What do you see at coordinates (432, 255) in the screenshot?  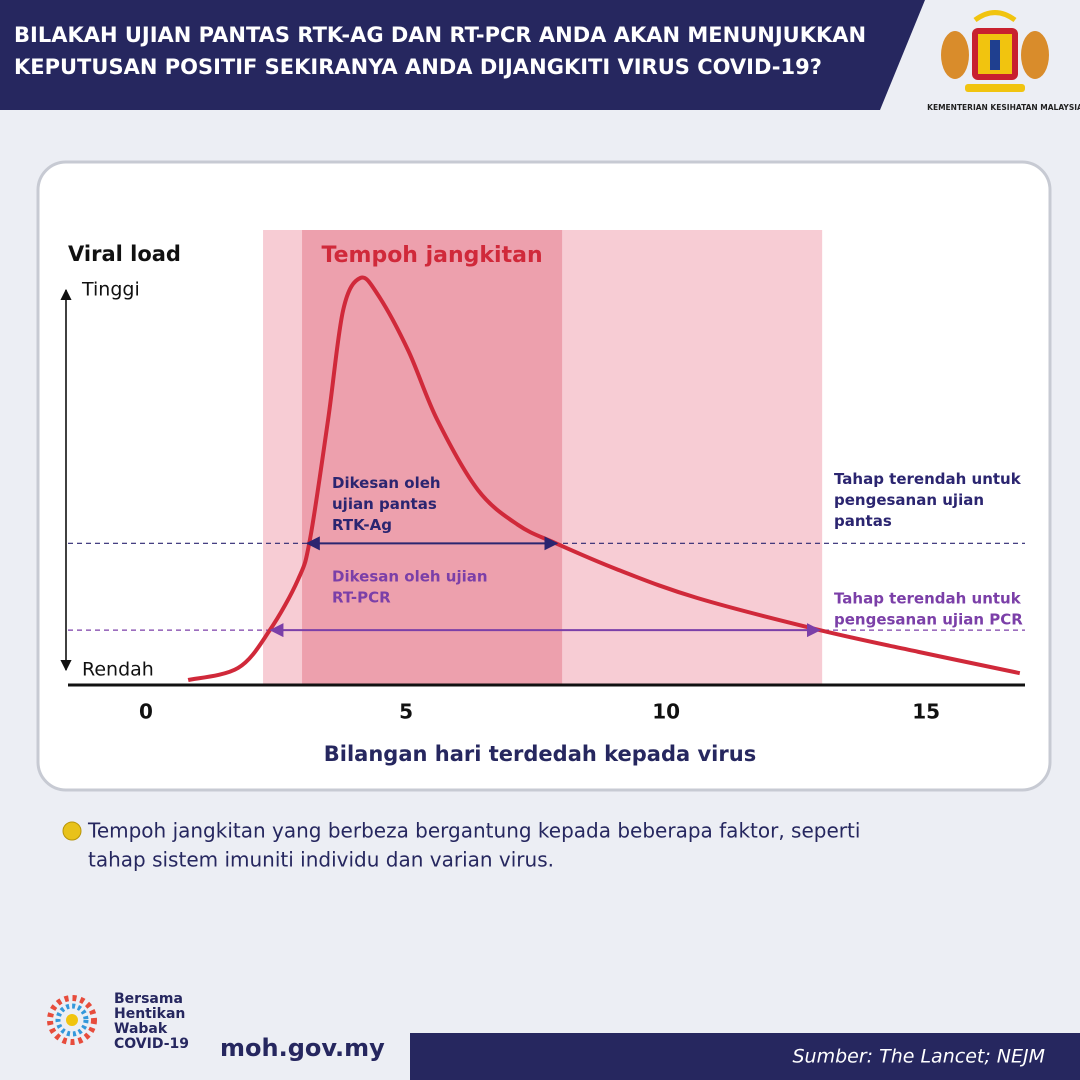 I see `region-label: Tempoh jangkitan` at bounding box center [432, 255].